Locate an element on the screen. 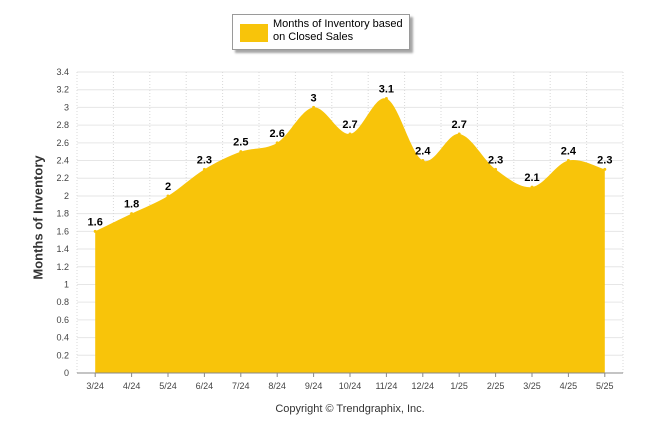 This screenshot has height=434, width=646. x-tick-label: 3/25 is located at coordinates (532, 386).